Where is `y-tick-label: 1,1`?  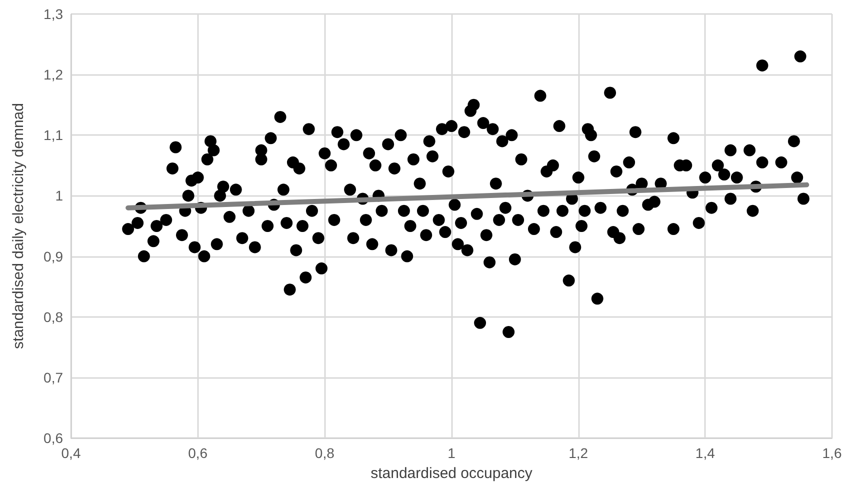 y-tick-label: 1,1 is located at coordinates (54, 135).